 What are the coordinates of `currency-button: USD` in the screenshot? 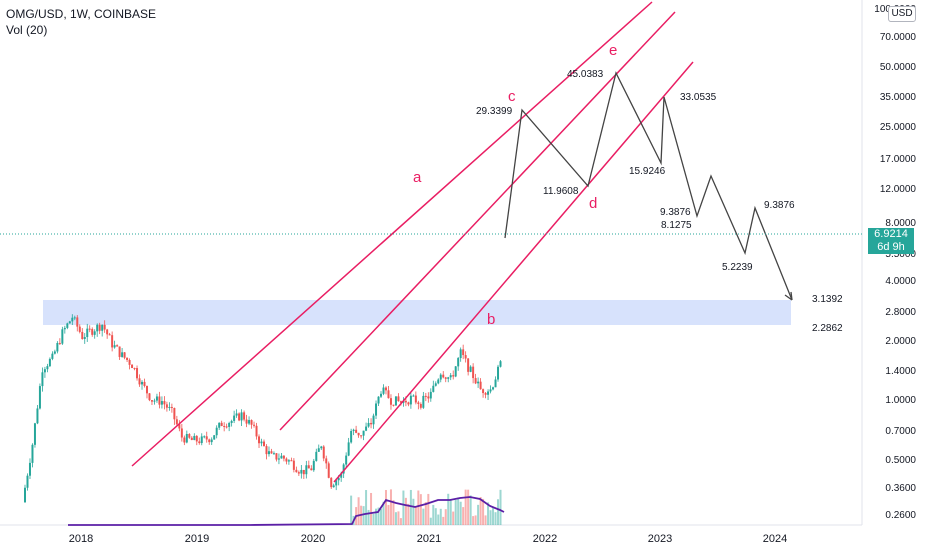 It's located at (902, 14).